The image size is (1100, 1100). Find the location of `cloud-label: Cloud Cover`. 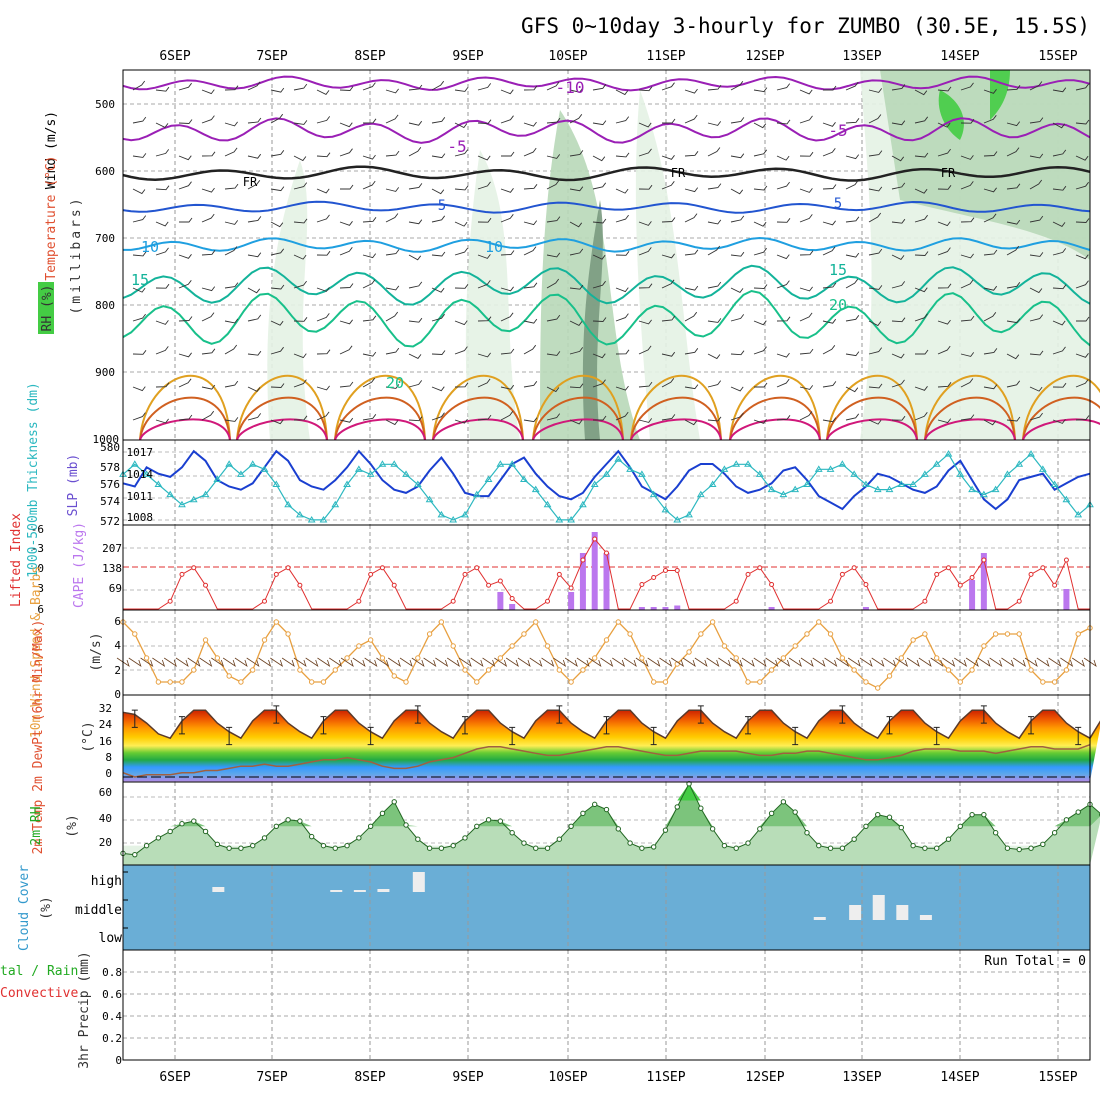

cloud-label: Cloud Cover is located at coordinates (24, 908).